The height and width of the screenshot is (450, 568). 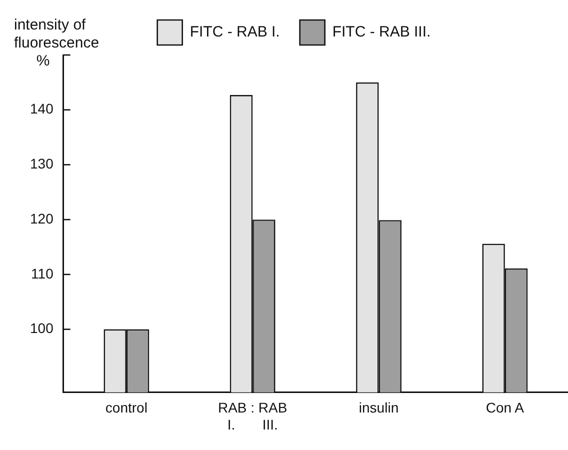 I want to click on y-tick-label: 110, so click(x=42, y=273).